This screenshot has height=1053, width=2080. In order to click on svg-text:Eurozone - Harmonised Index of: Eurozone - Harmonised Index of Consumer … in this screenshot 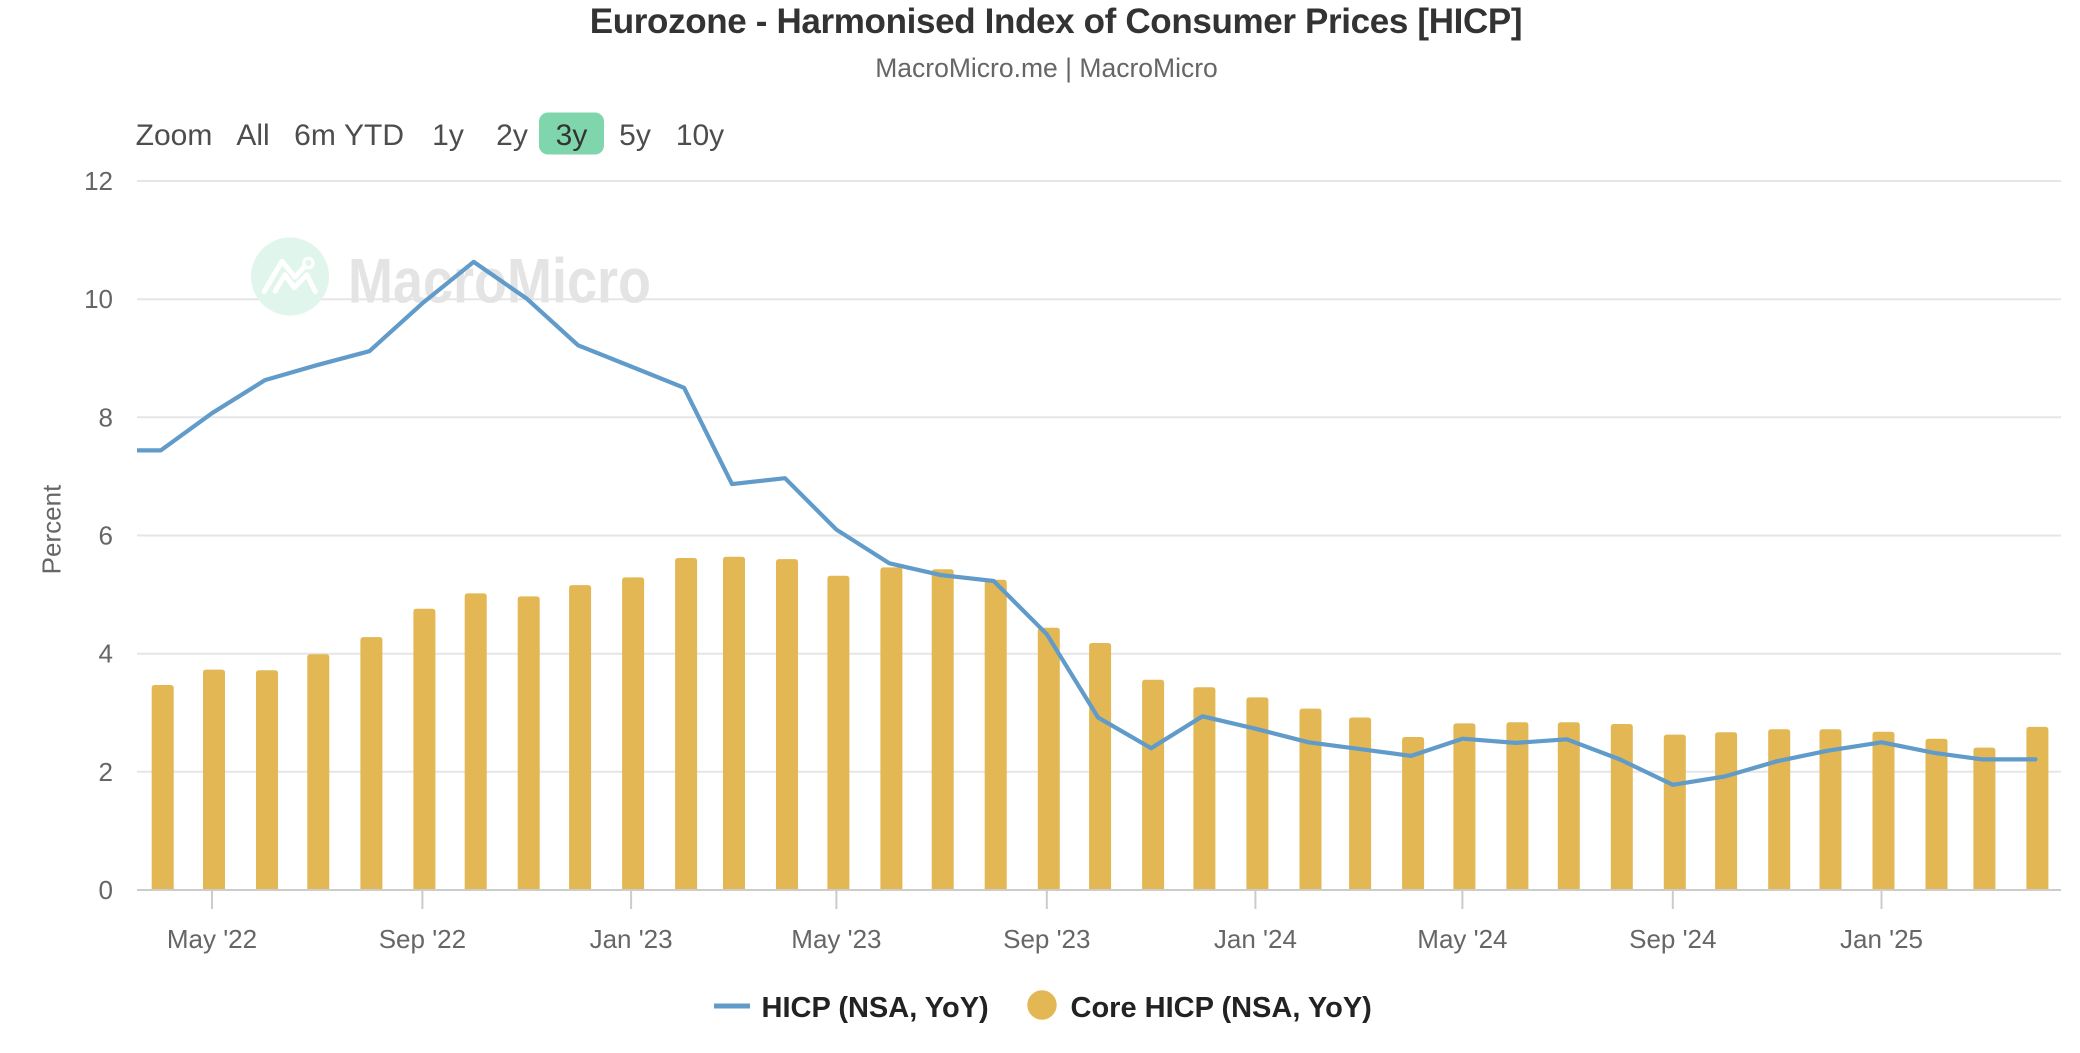, I will do `click(1056, 21)`.